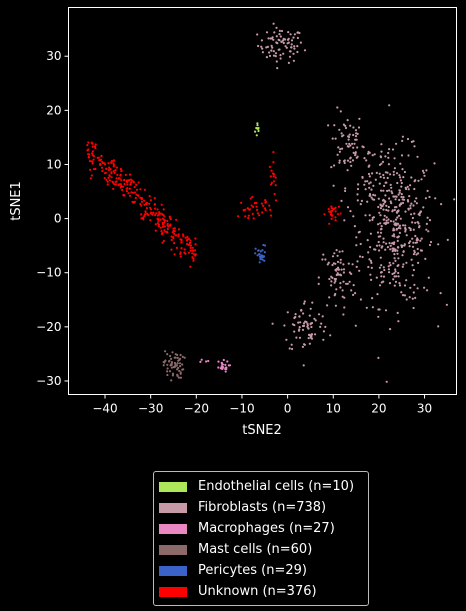  Describe the element at coordinates (173, 591) in the screenshot. I see `legend-swatch` at that location.